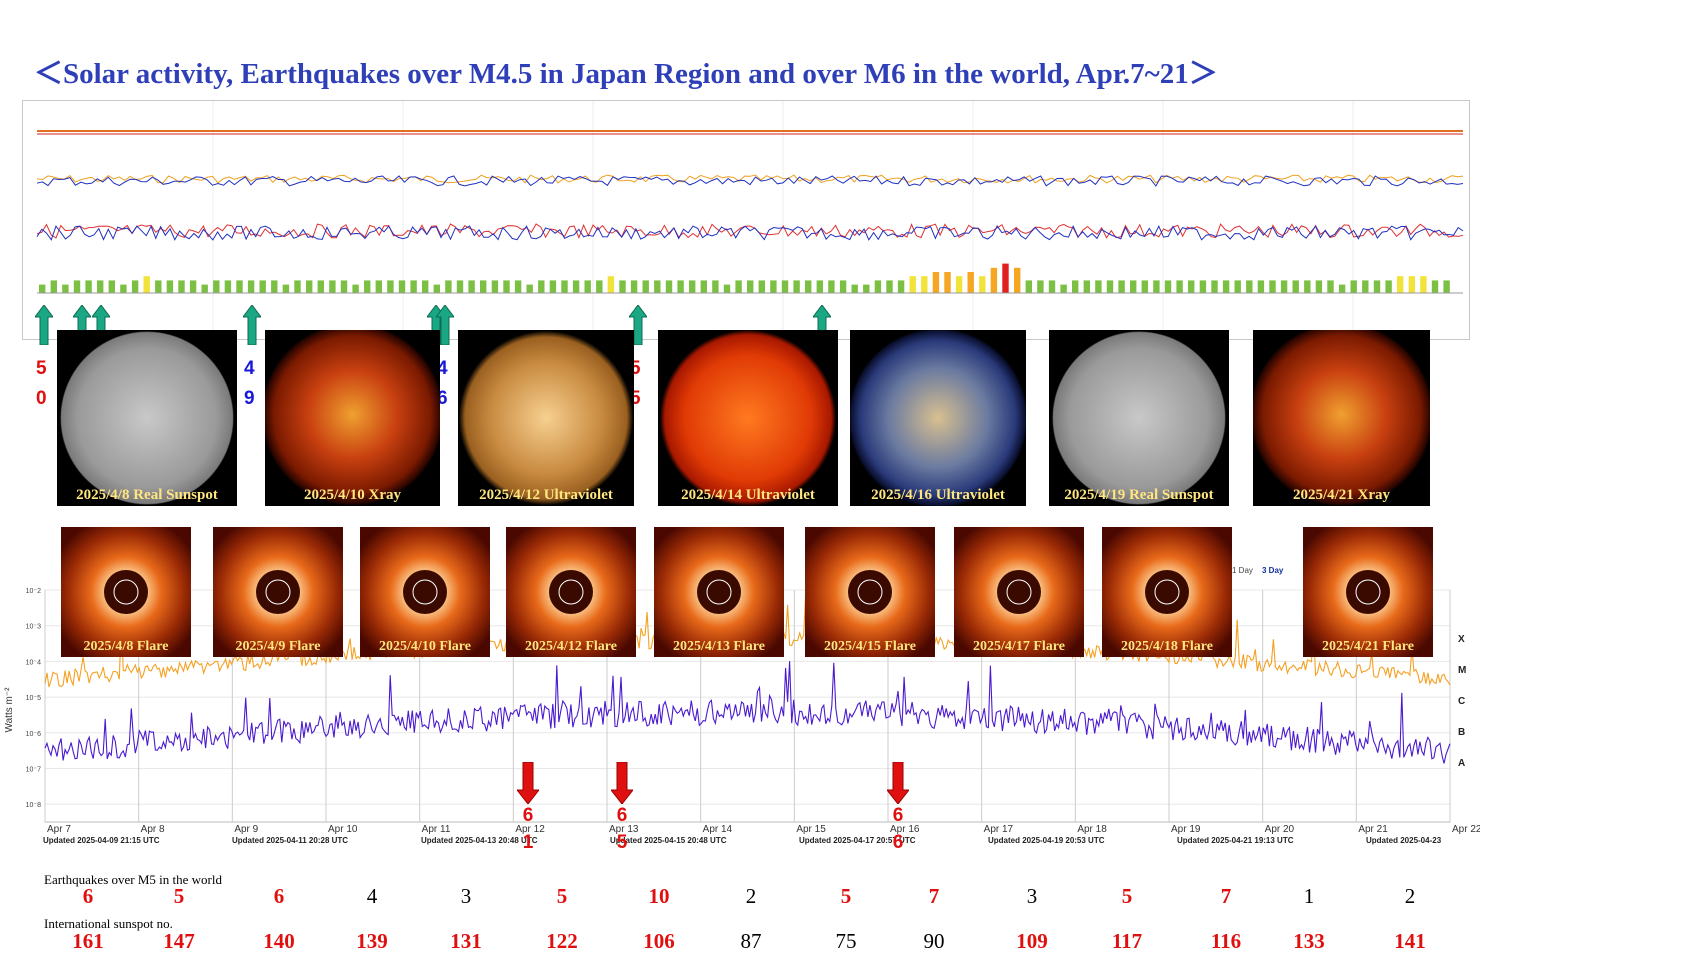  What do you see at coordinates (279, 941) in the screenshot?
I see `sunspot-count: 140` at bounding box center [279, 941].